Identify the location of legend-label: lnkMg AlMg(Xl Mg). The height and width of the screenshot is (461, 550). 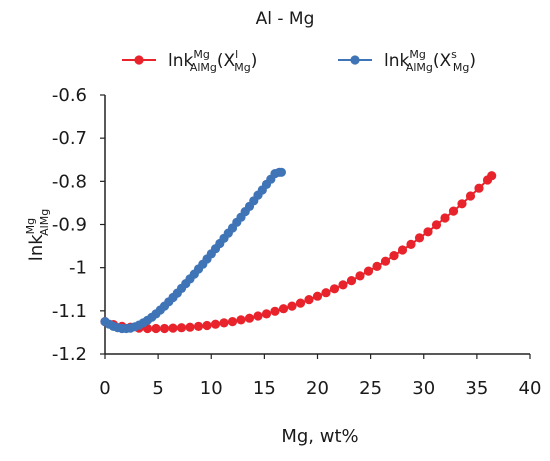
(212, 61).